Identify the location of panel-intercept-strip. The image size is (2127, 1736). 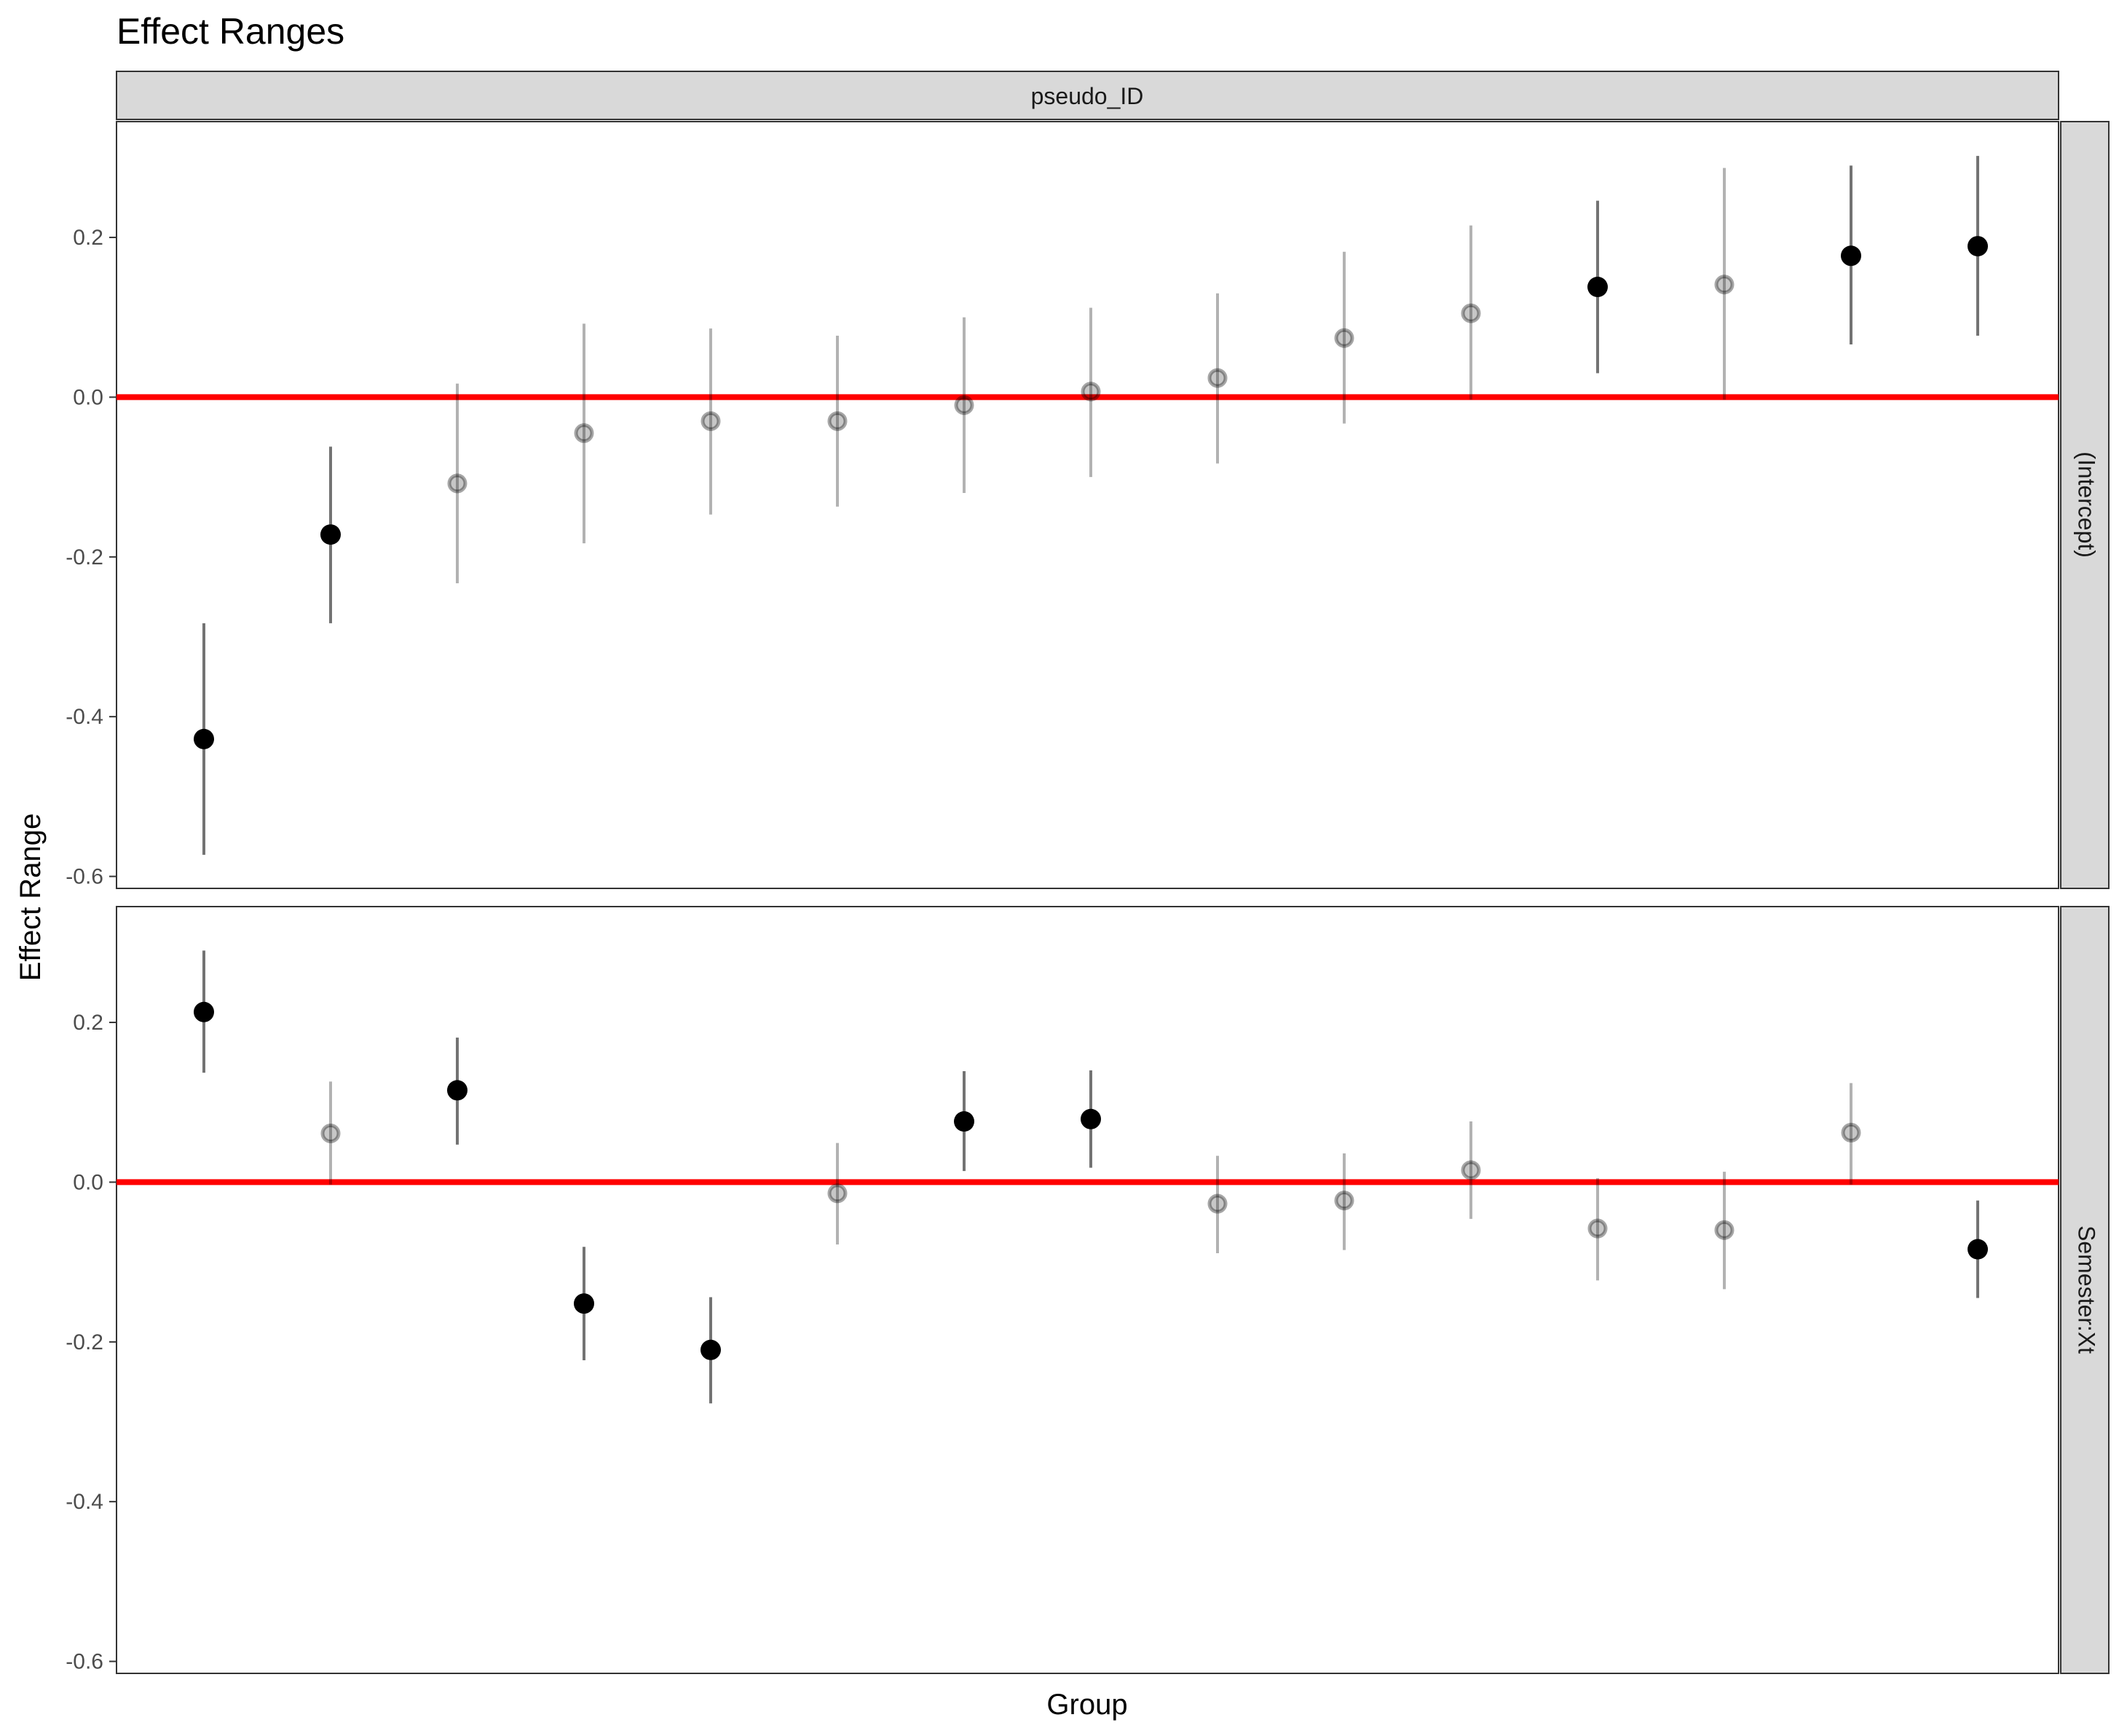
(2085, 505).